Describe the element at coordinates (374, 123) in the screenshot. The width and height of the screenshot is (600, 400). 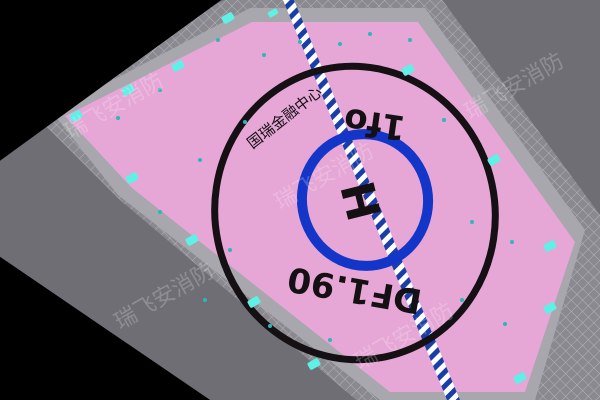
I see `top-marking: 1fo` at that location.